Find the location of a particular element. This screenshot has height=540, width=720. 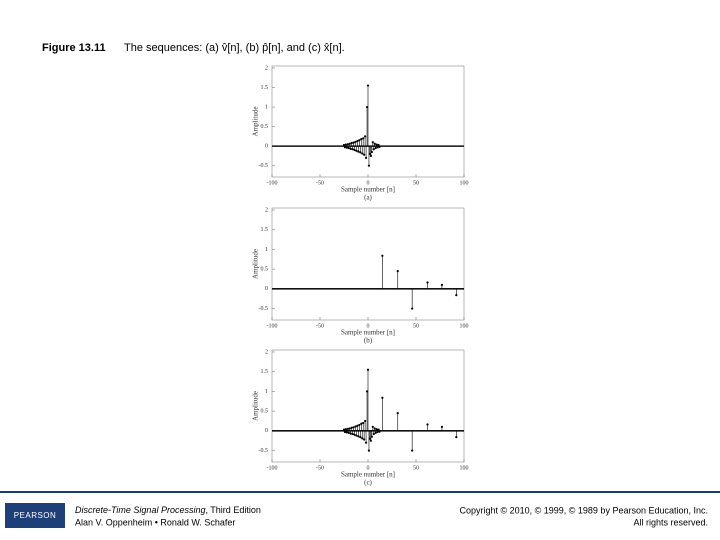

logo-box is located at coordinates (35, 515).